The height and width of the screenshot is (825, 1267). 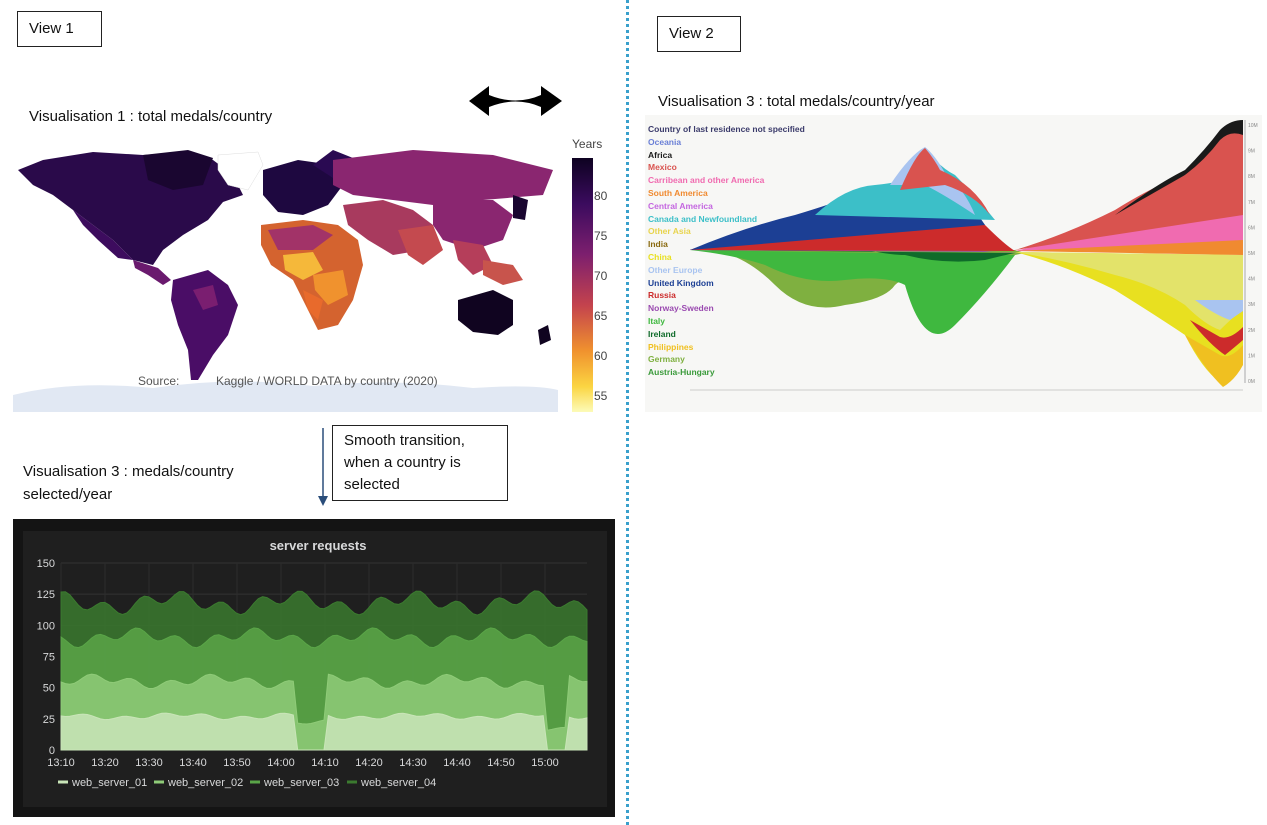 What do you see at coordinates (601, 236) in the screenshot?
I see `colorbar-tick: 75` at bounding box center [601, 236].